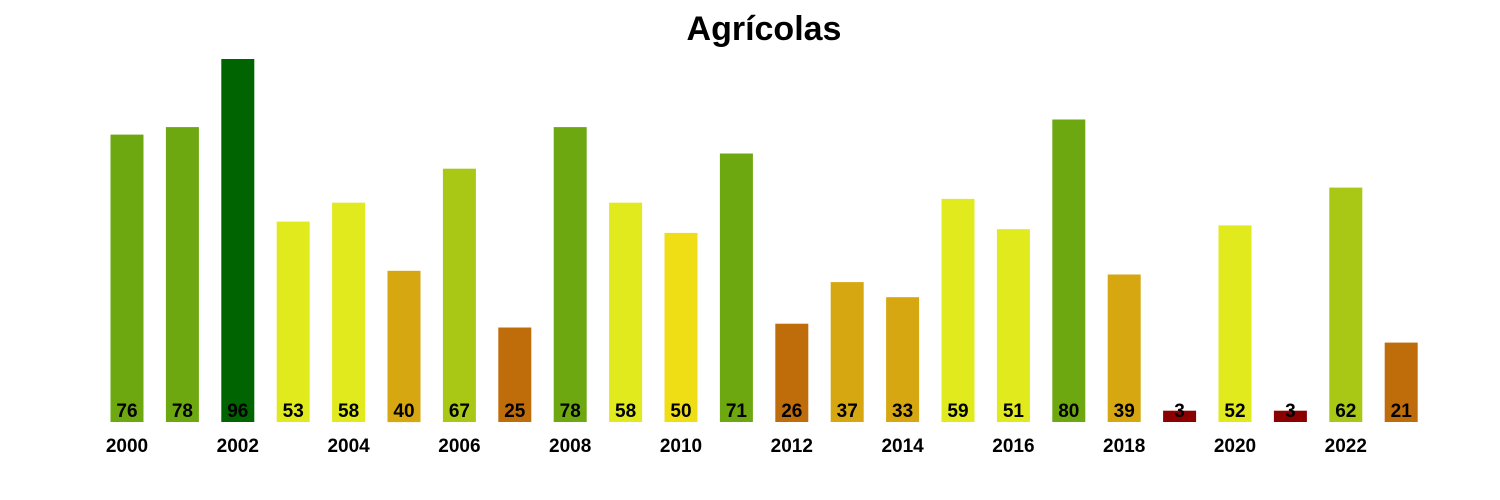  Describe the element at coordinates (1124, 348) in the screenshot. I see `bar-2018` at that location.